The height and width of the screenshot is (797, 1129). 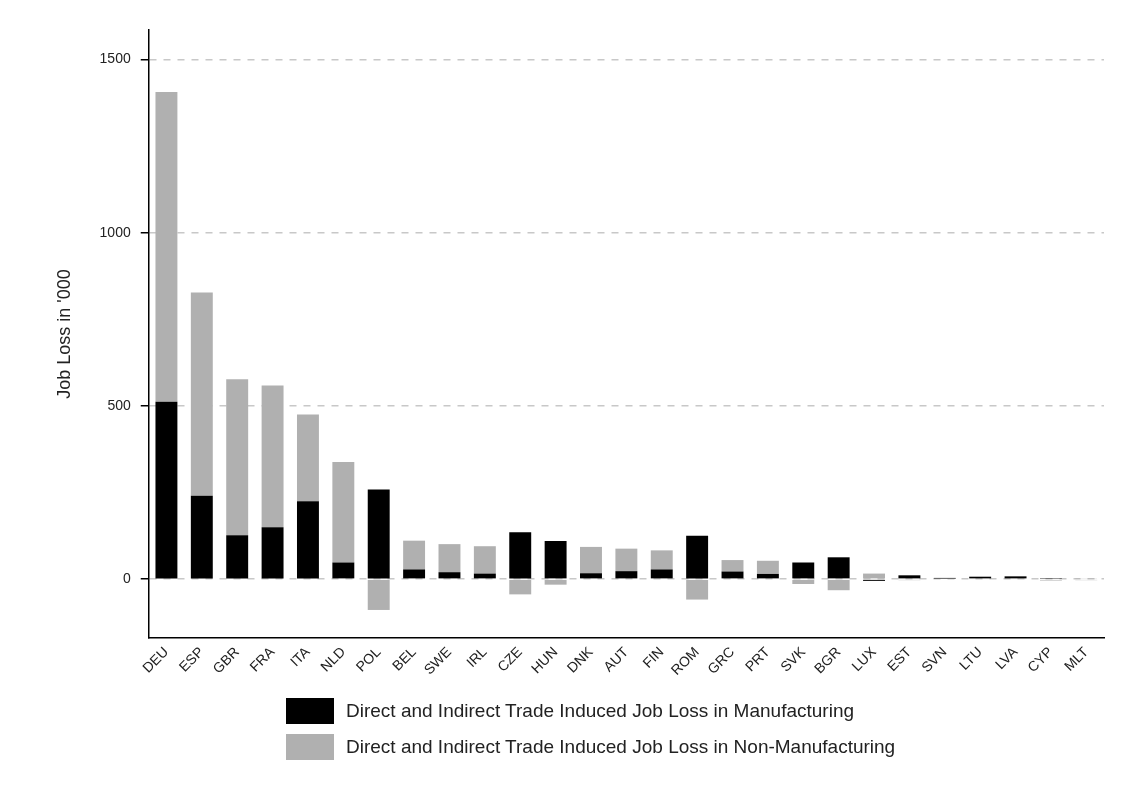 What do you see at coordinates (1006, 658) in the screenshot?
I see `x-tick-label: LVA` at bounding box center [1006, 658].